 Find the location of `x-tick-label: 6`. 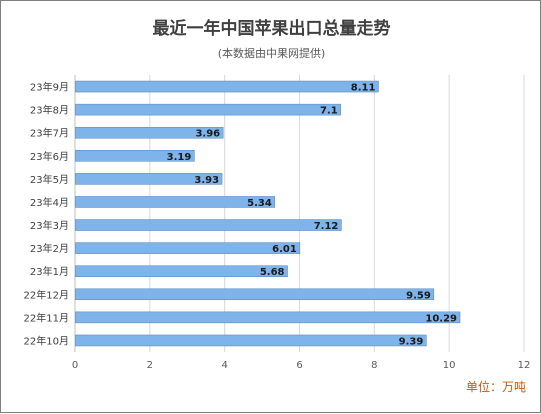

x-tick-label: 6 is located at coordinates (299, 365).